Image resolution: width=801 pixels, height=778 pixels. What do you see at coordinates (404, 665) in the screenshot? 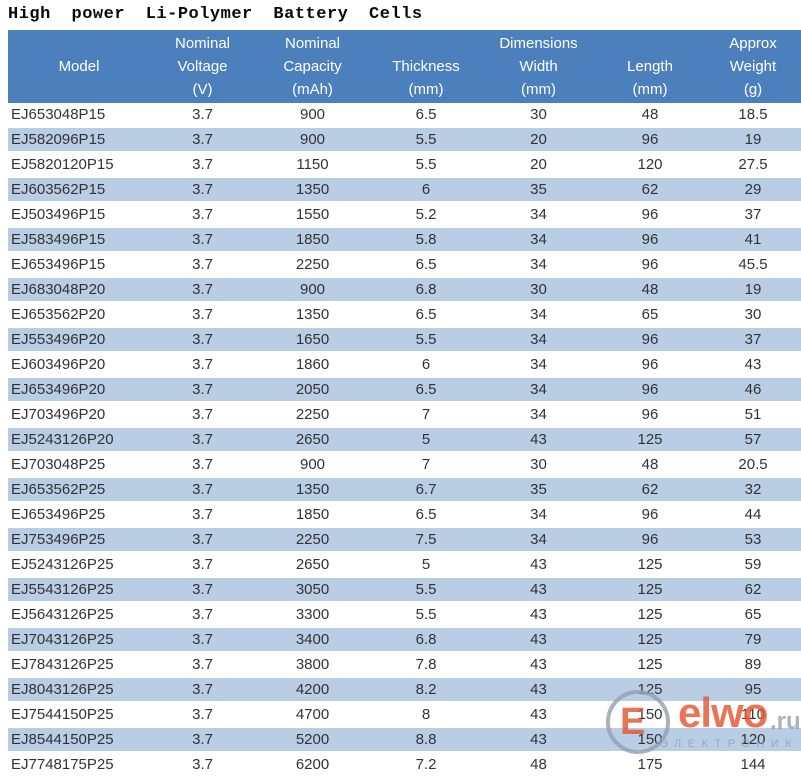
I see `table-row: EJ7843126P25 3.7 3800 7.8 43 125 89` at bounding box center [404, 665].